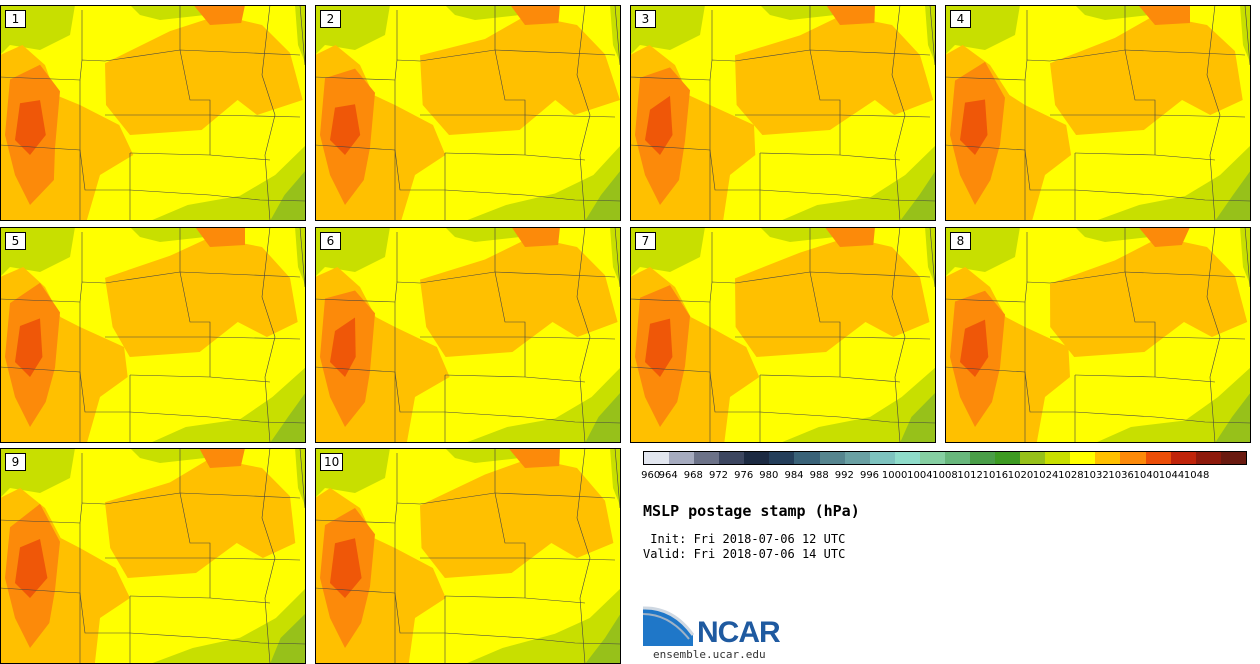  I want to click on member-number-label: 1, so click(15, 19).